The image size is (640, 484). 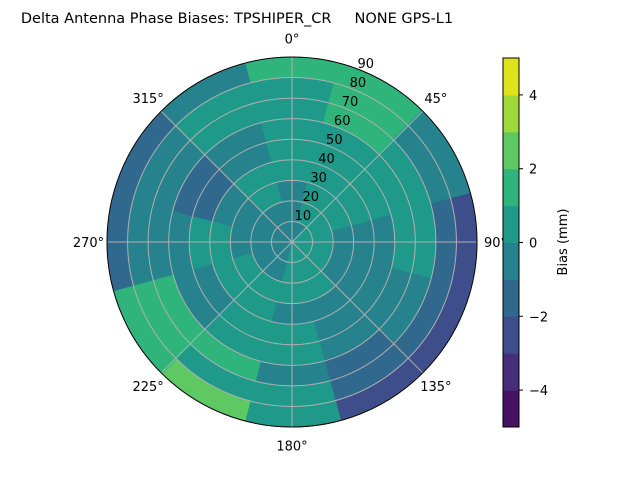 What do you see at coordinates (435, 387) in the screenshot?
I see `theta-tick-label: 135°` at bounding box center [435, 387].